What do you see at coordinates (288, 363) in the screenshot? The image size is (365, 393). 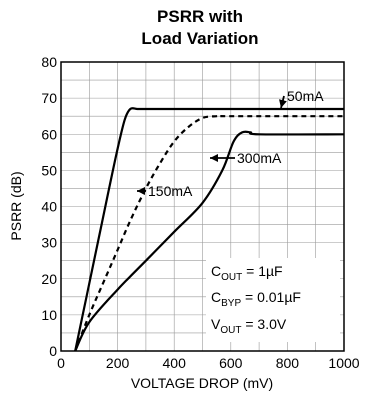 I see `x-tick-label: 800` at bounding box center [288, 363].